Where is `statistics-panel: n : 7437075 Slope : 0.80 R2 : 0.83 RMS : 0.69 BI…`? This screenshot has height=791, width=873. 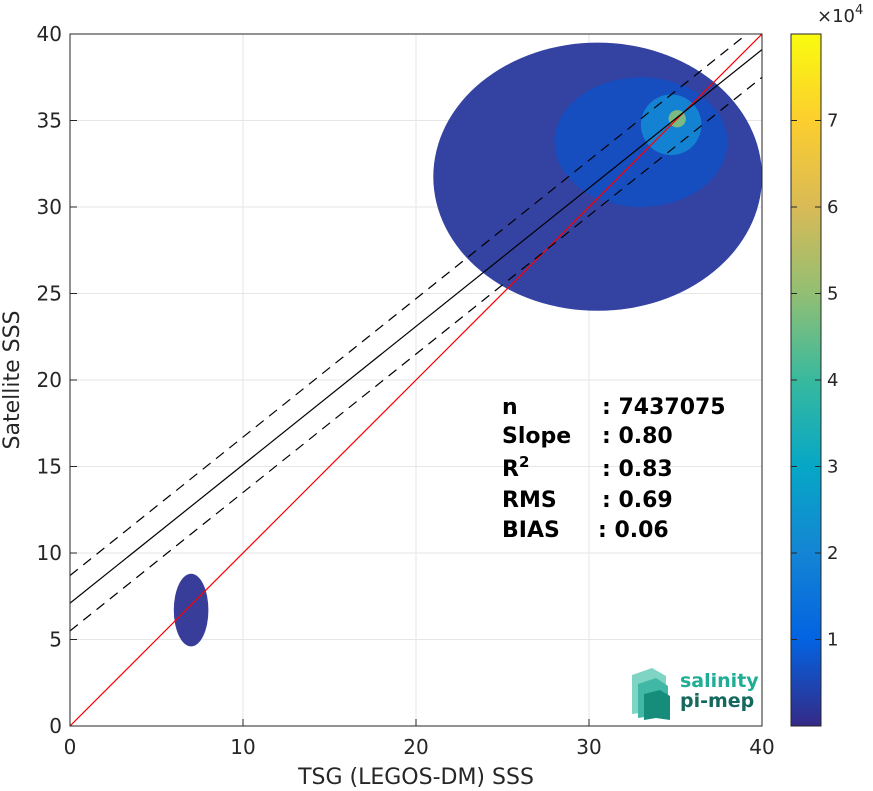 statistics-panel: n : 7437075 Slope : 0.80 R2 : 0.83 RMS : 0.69 BI… is located at coordinates (614, 469).